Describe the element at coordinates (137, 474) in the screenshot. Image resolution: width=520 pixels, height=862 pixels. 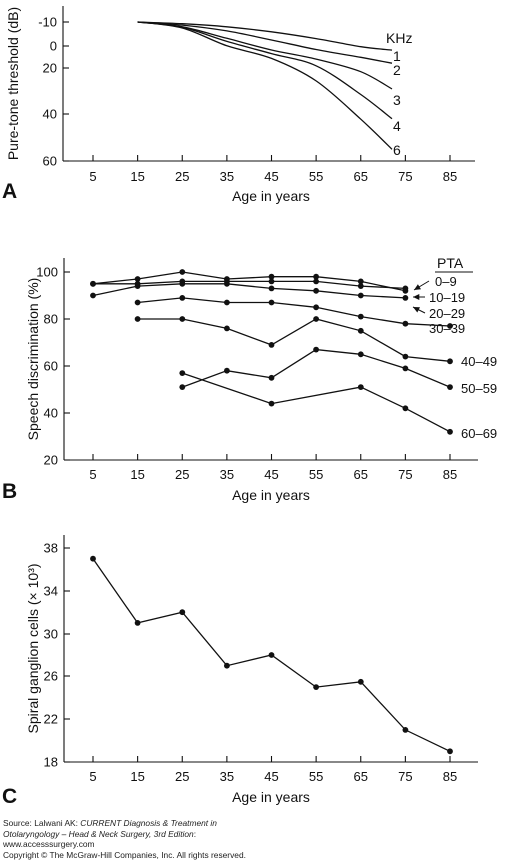
I see `x-tick-label-b: 15` at that location.